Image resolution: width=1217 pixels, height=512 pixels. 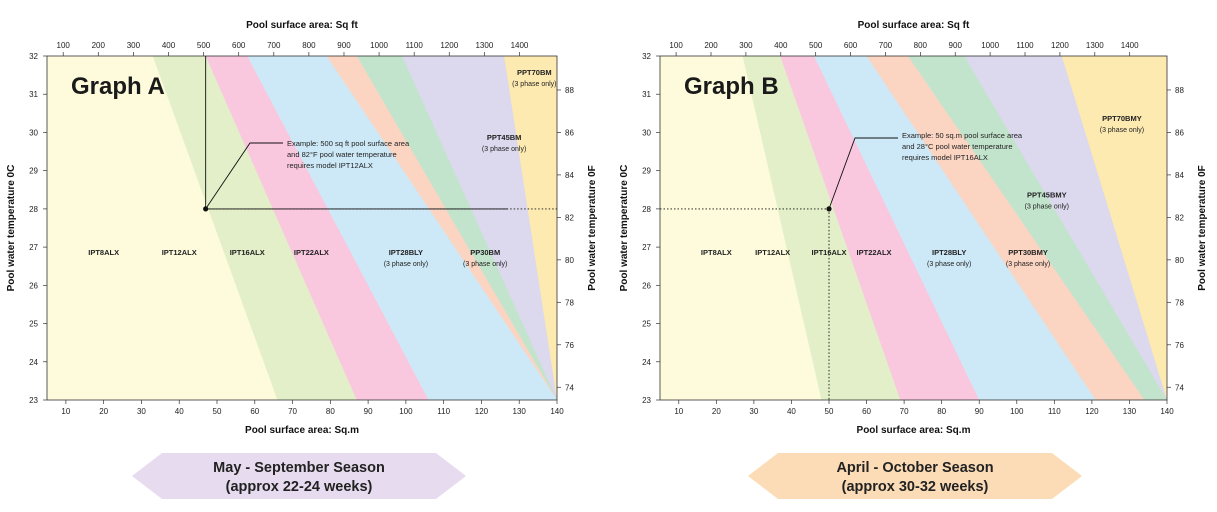 What do you see at coordinates (169, 45) in the screenshot?
I see `top-x-tick-label: 400` at bounding box center [169, 45].